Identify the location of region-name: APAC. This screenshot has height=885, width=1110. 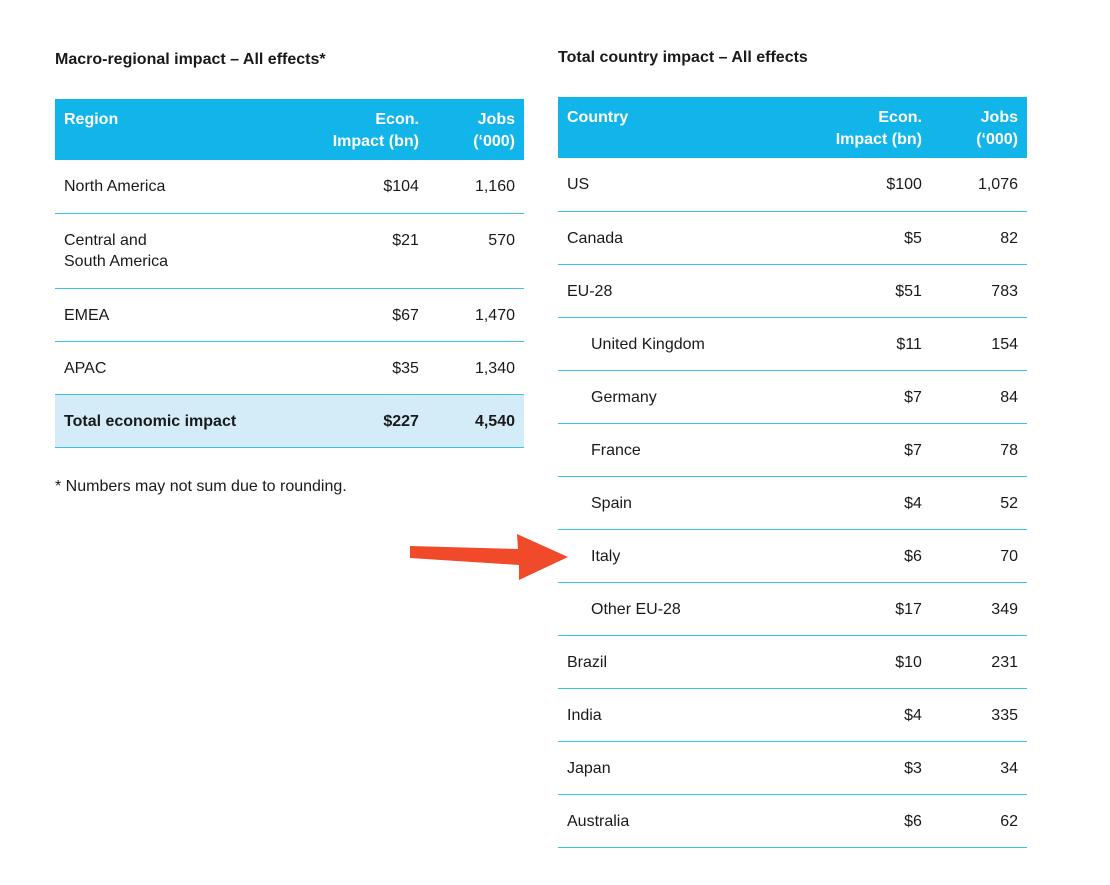
(184, 368).